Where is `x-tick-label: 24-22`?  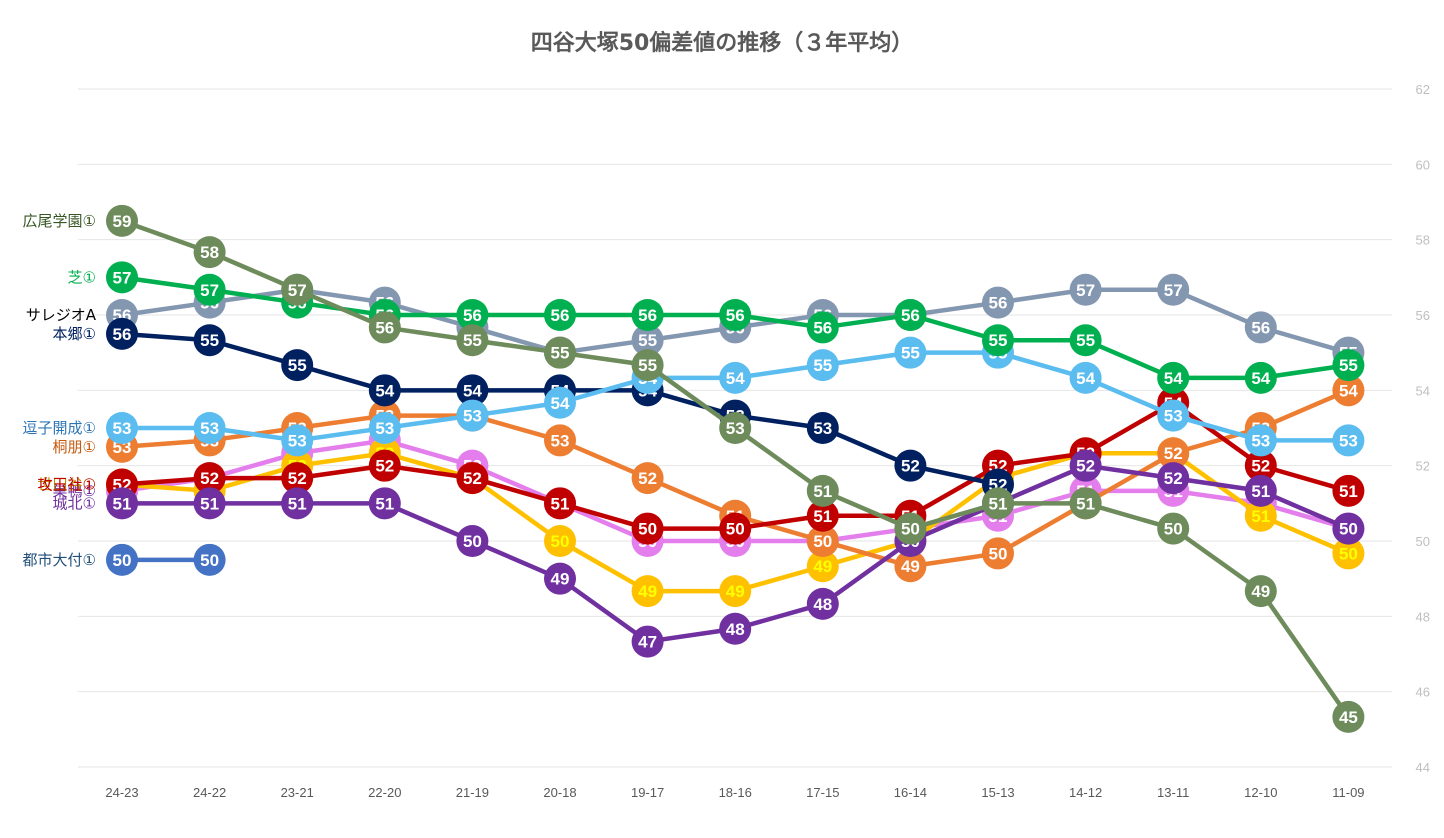
x-tick-label: 24-22 is located at coordinates (209, 792).